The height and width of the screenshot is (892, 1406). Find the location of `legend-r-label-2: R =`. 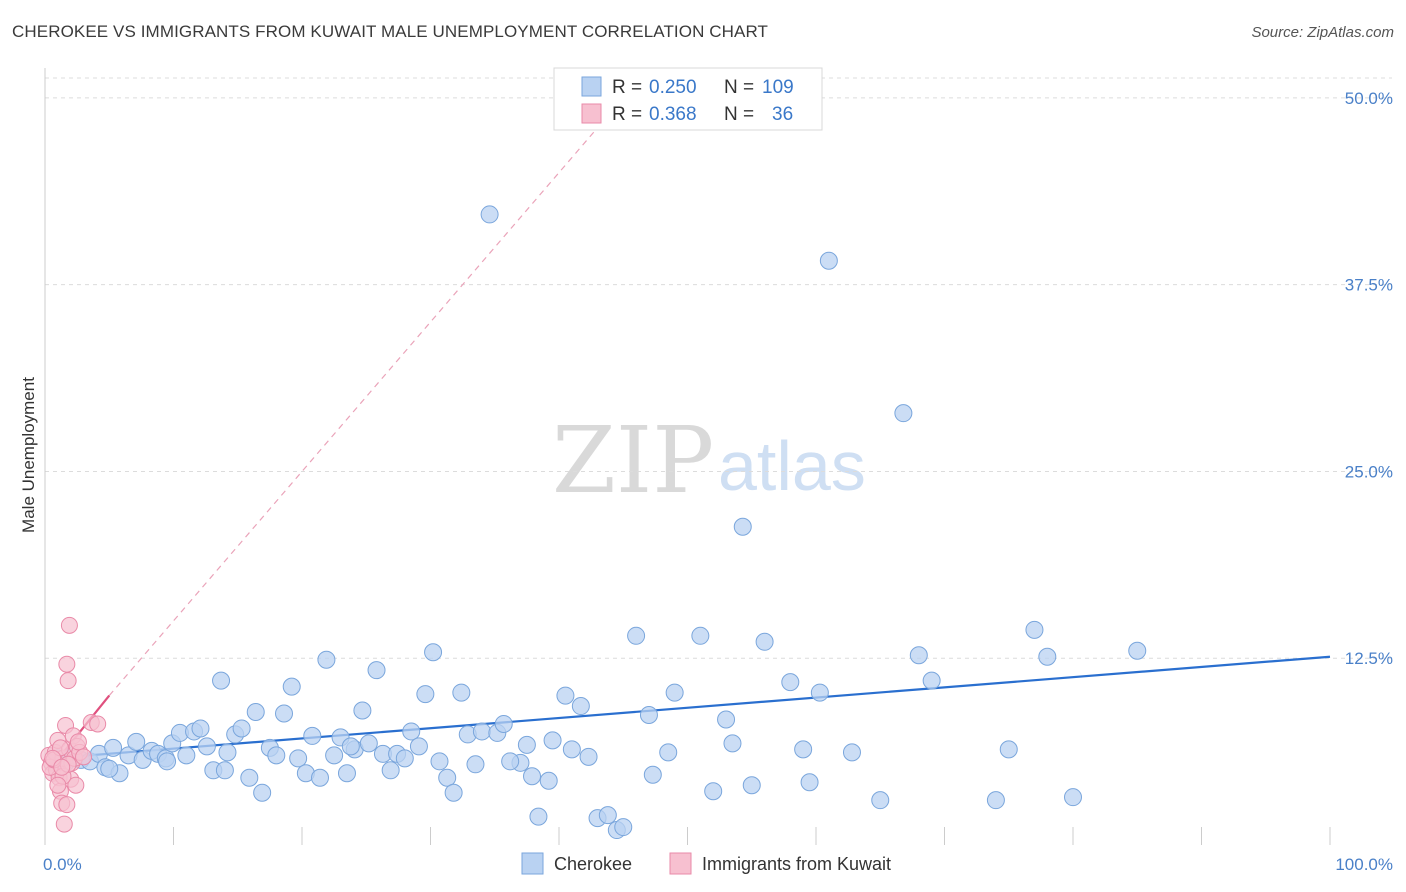

legend-r-label-2: R = is located at coordinates (627, 114).